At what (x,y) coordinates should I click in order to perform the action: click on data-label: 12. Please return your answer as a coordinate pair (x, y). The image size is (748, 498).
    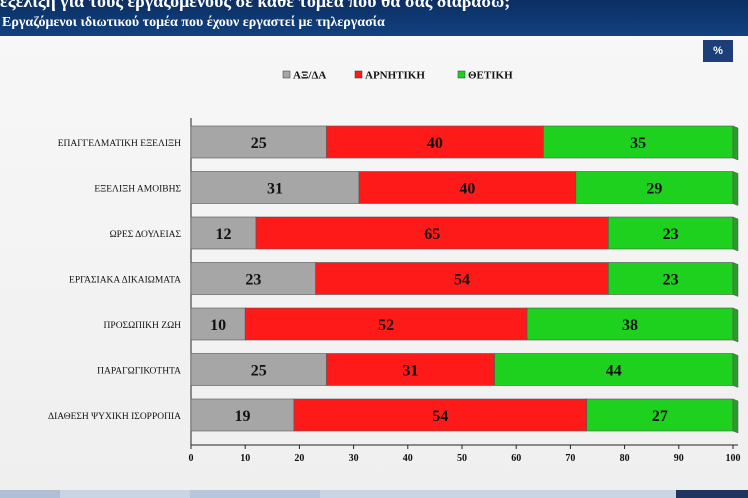
    Looking at the image, I should click on (224, 234).